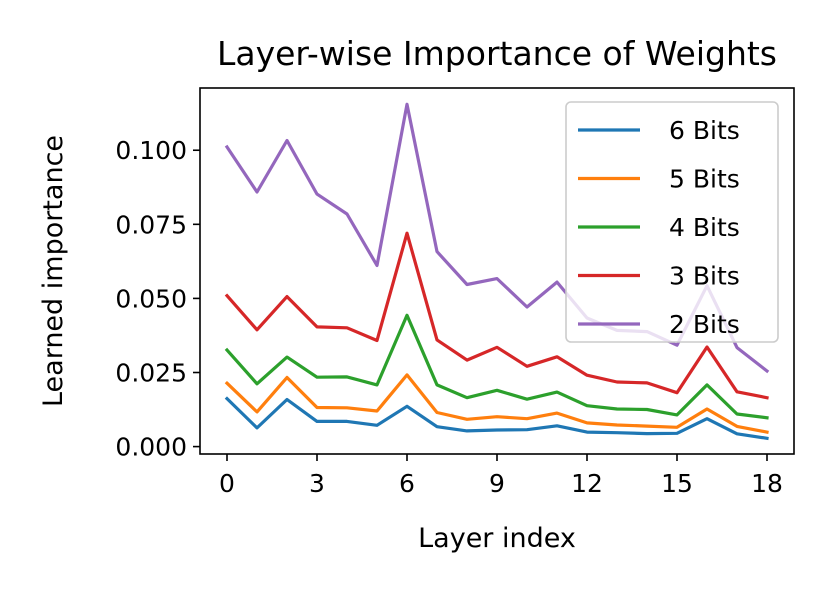 Image resolution: width=830 pixels, height=593 pixels. I want to click on chart-title: Layer-wise Importance of Weights, so click(497, 53).